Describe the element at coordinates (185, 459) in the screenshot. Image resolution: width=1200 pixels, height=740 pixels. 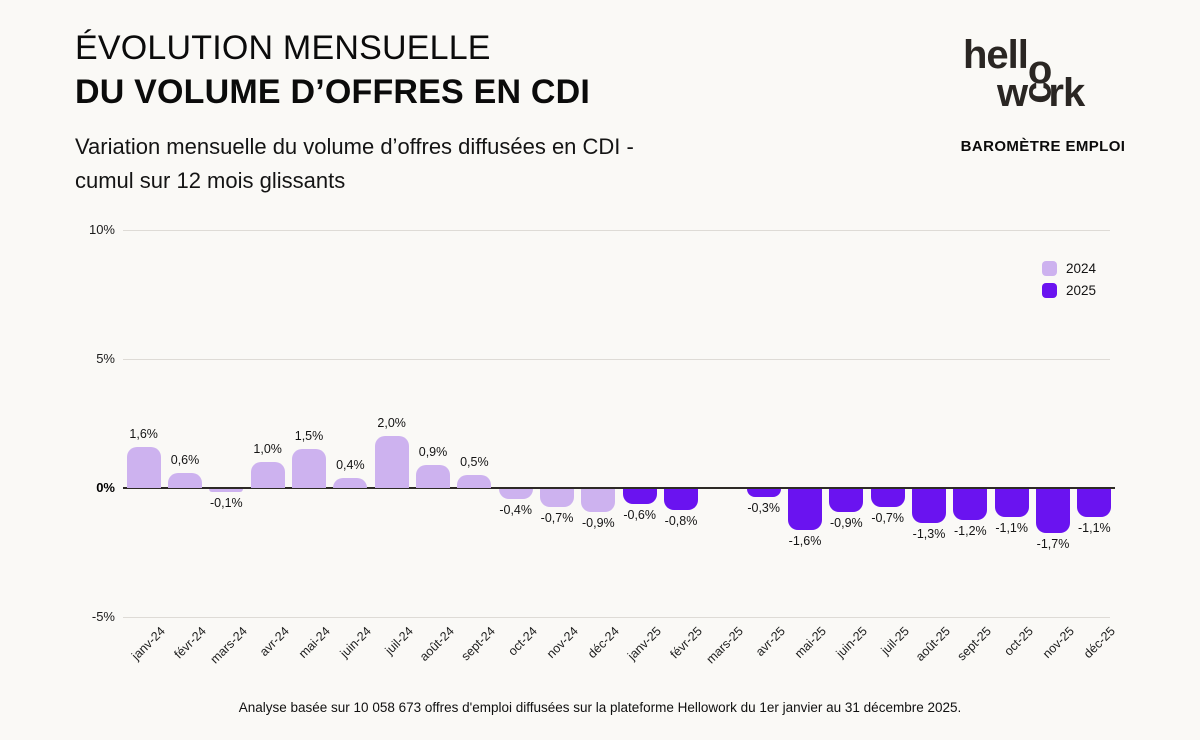
I see `bar-value-label: 0,6%` at that location.